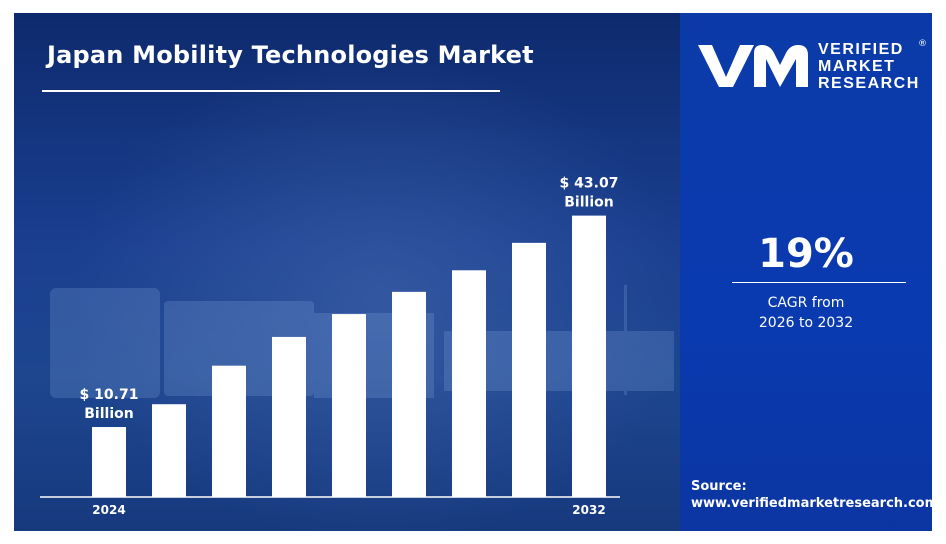 The width and height of the screenshot is (946, 544). Describe the element at coordinates (108, 510) in the screenshot. I see `x-tick-label-2024: 2024` at that location.